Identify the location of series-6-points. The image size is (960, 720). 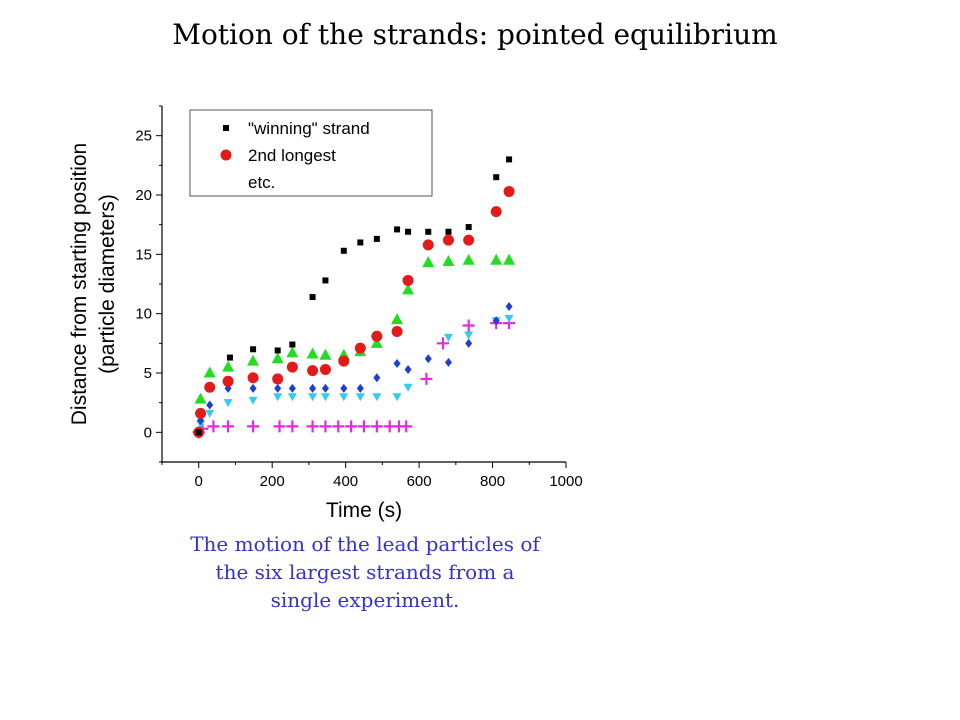
(354, 378).